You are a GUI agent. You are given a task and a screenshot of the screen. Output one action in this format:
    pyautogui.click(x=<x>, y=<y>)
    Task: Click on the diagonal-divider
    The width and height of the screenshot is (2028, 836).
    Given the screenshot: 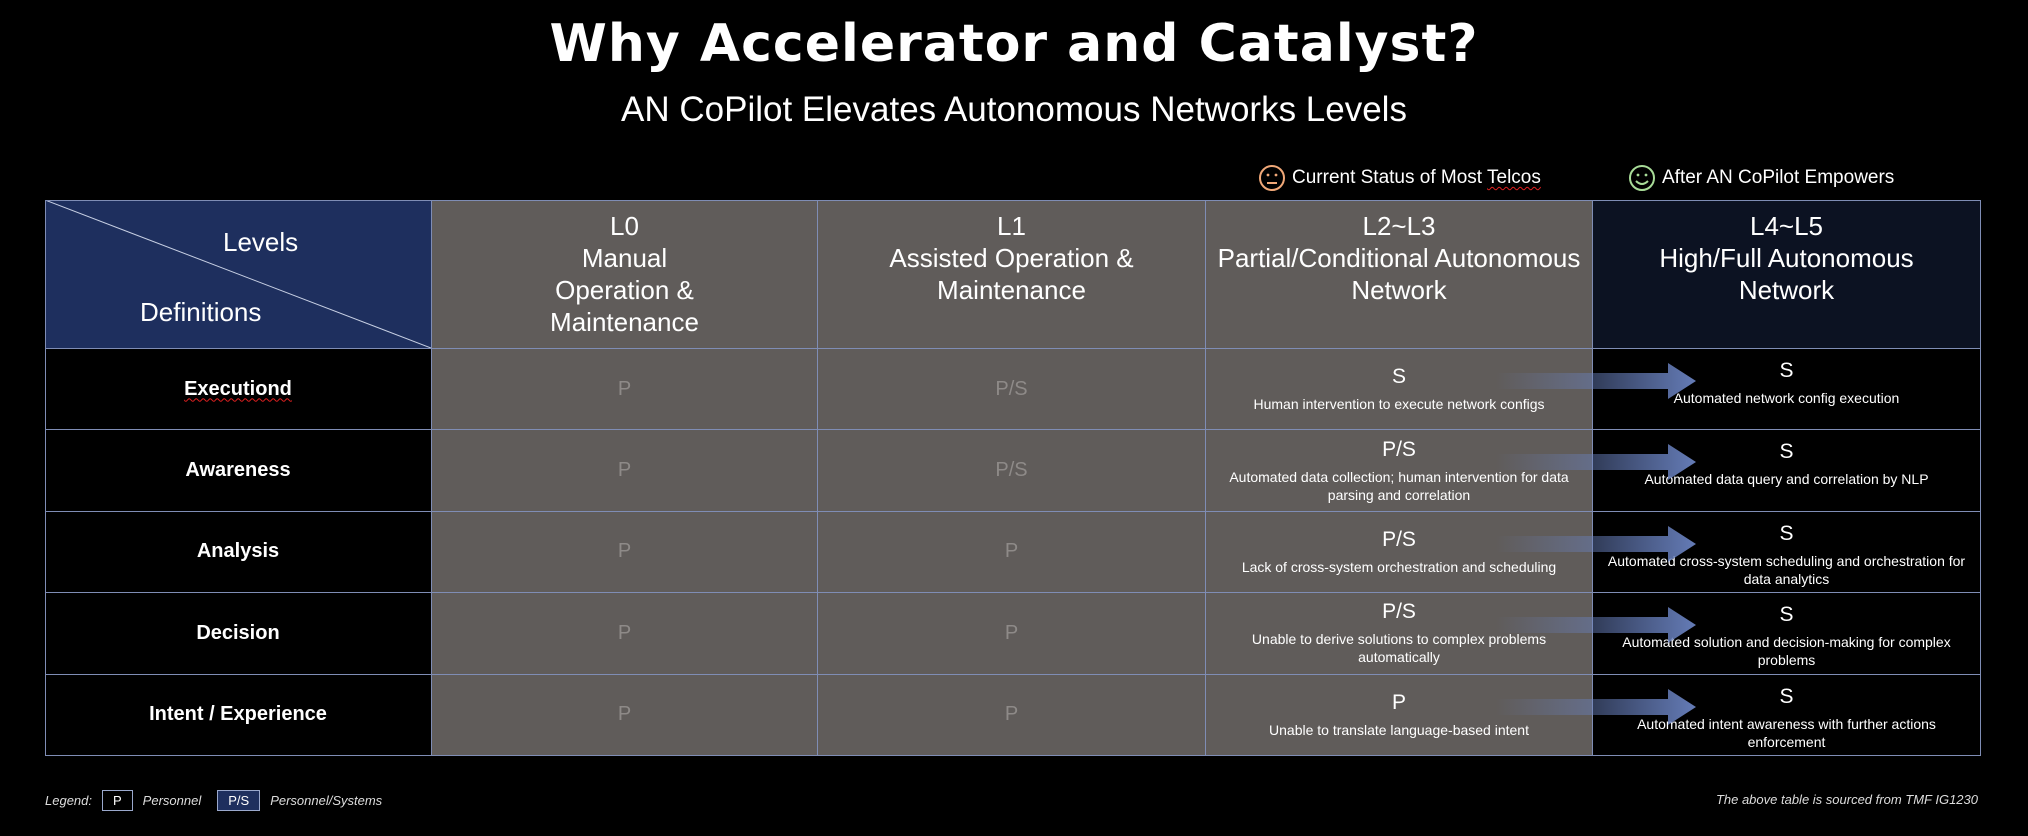 What is the action you would take?
    pyautogui.click(x=238, y=274)
    